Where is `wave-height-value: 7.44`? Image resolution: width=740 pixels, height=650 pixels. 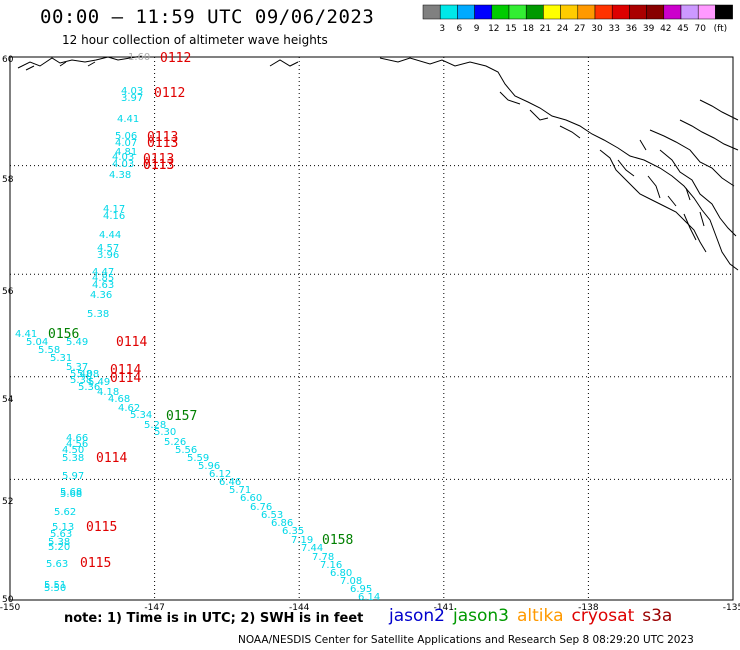
wave-height-value: 7.44 is located at coordinates (312, 548).